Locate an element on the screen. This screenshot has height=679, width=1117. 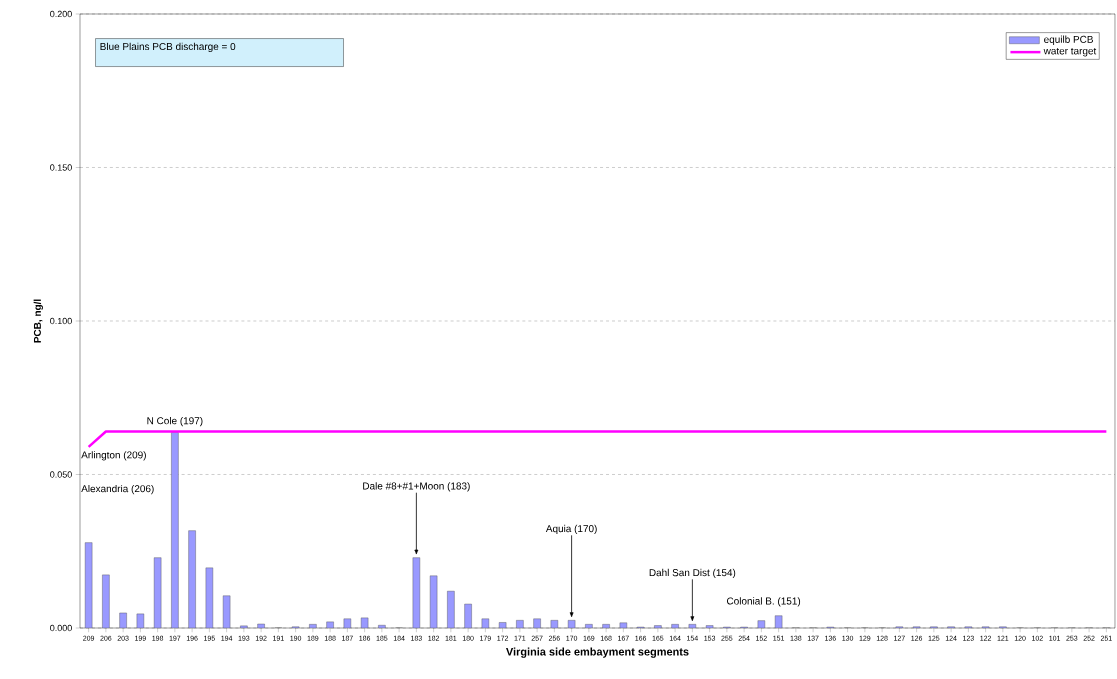
y-tick-label: 0.100 is located at coordinates (61, 321).